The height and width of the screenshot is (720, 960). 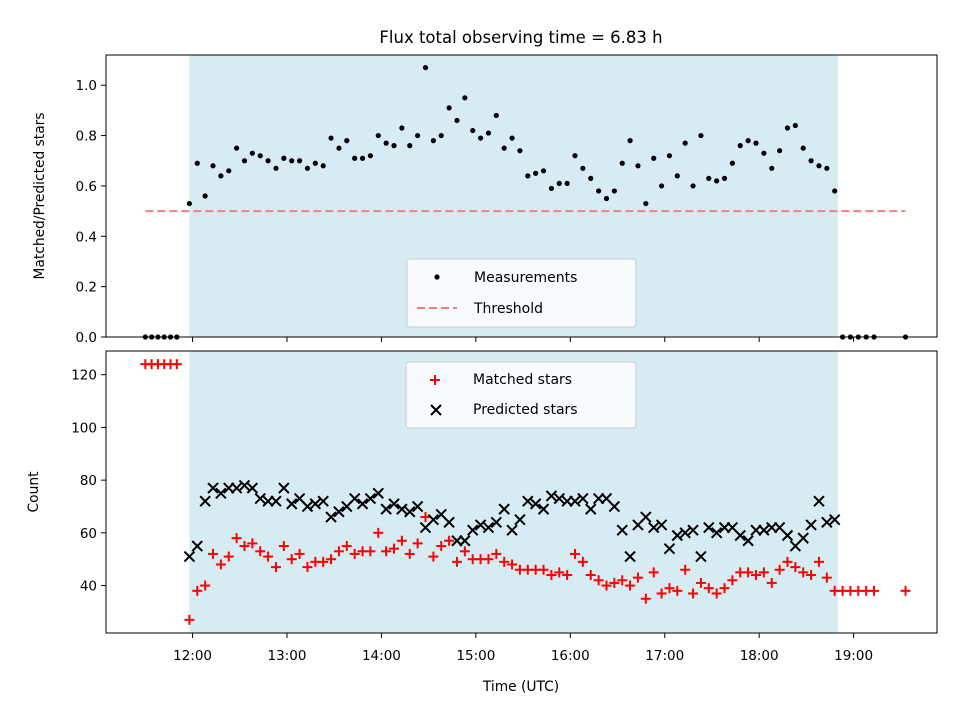 I want to click on bottom-y-axis-label: Count, so click(x=34, y=492).